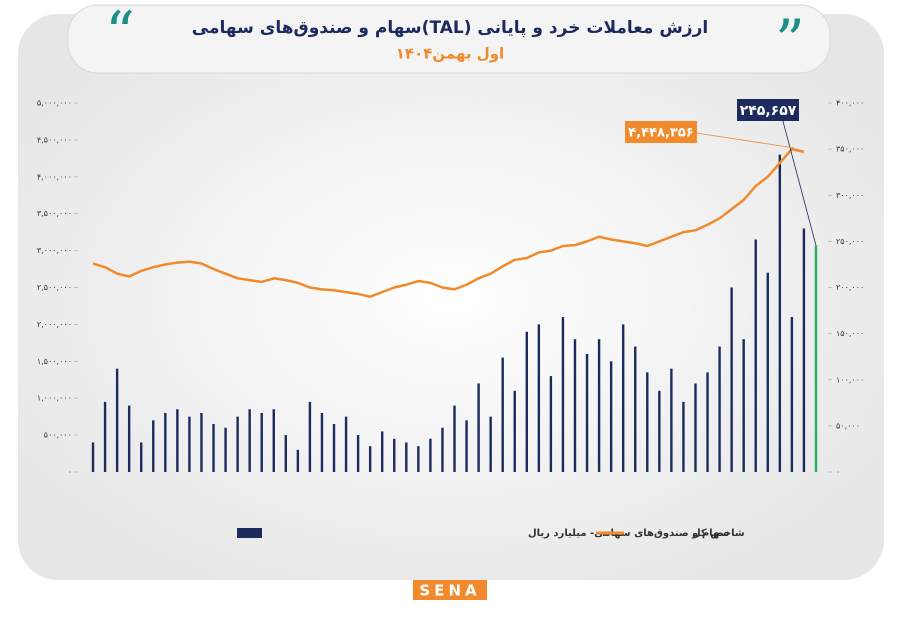 This screenshot has width=900, height=627. Describe the element at coordinates (249, 533) in the screenshot. I see `legend-swatch` at that location.